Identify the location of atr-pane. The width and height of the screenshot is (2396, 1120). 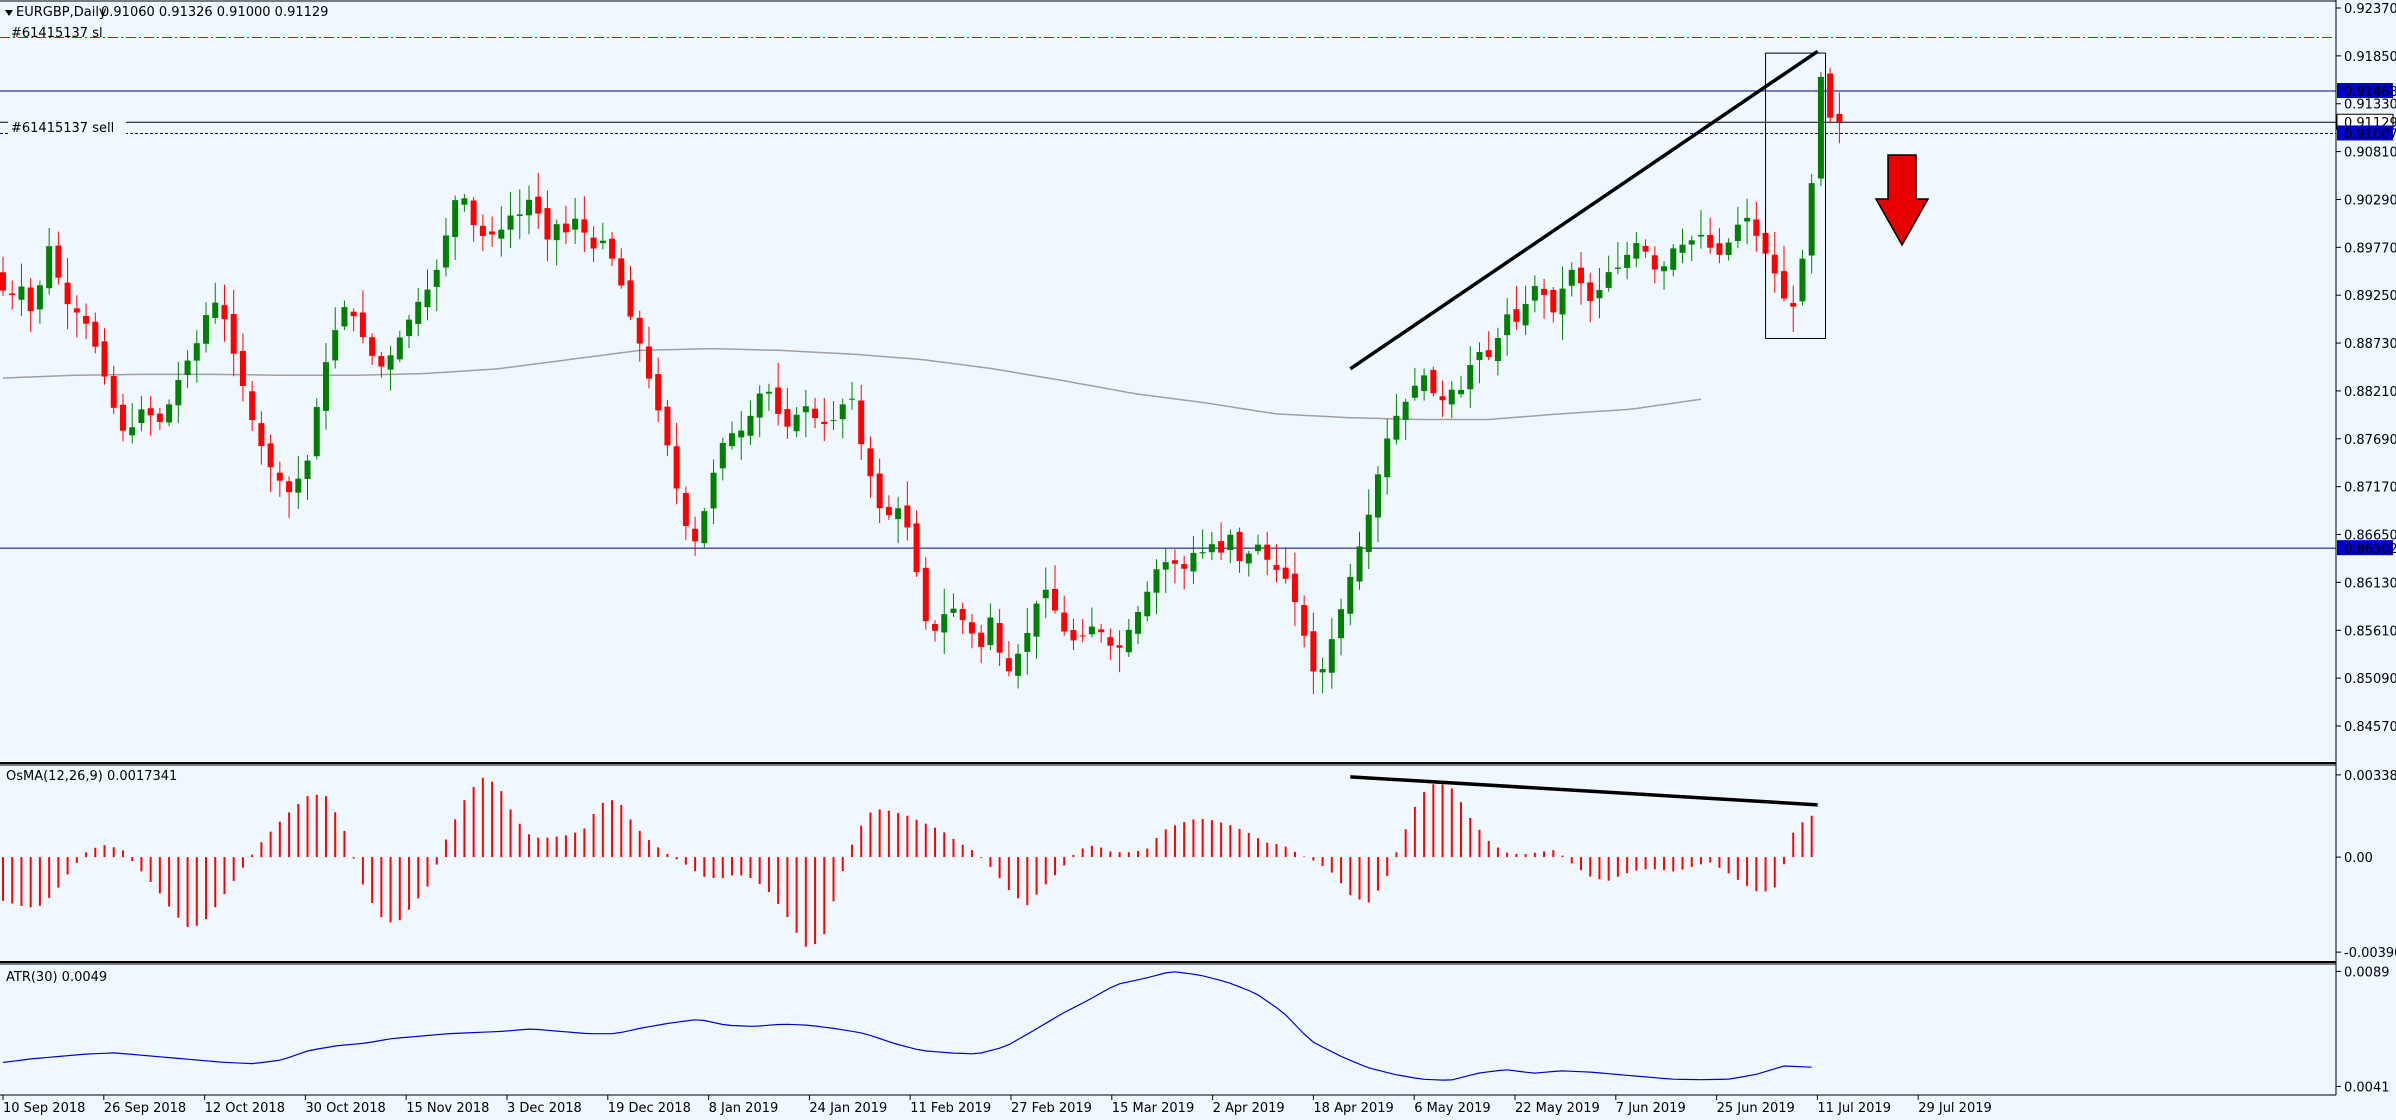
(907, 1026).